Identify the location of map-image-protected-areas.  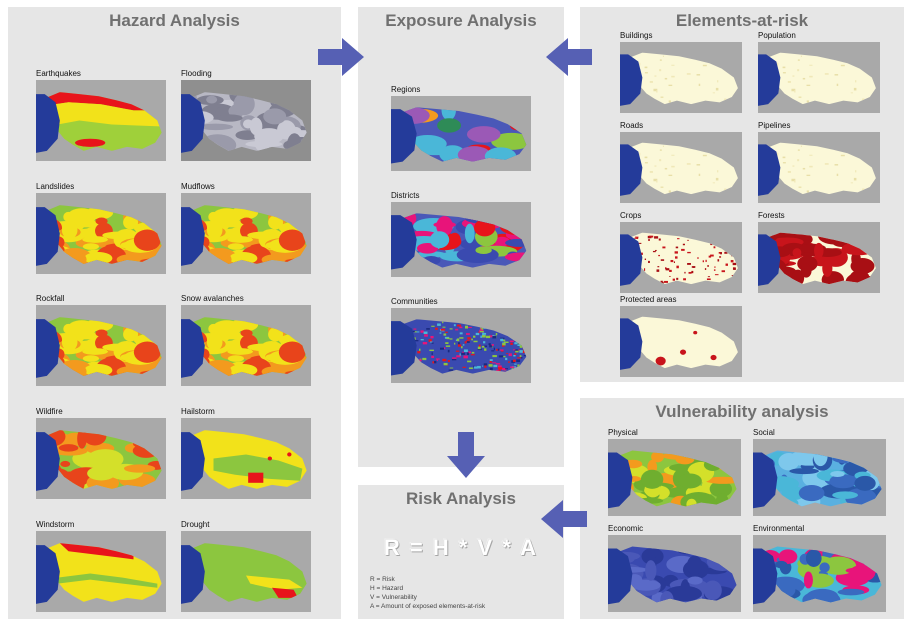
(681, 341).